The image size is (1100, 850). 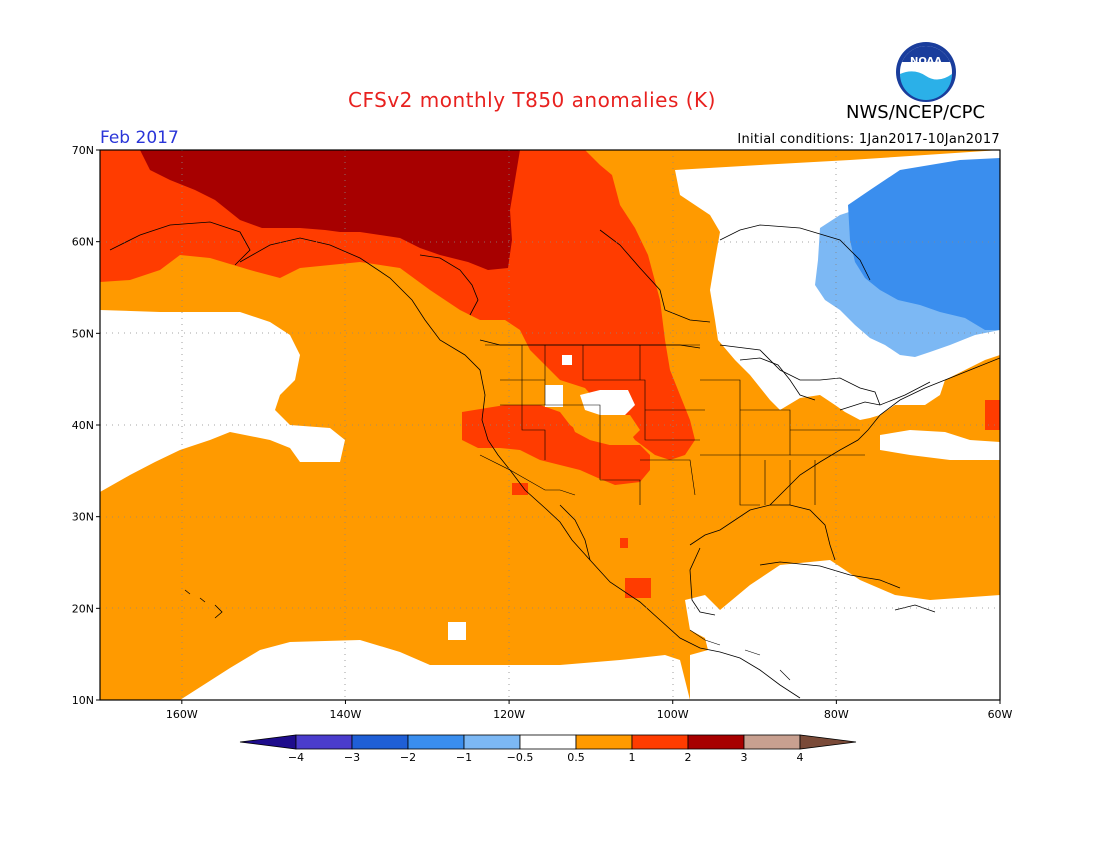 What do you see at coordinates (744, 757) in the screenshot?
I see `colorbar-label: 3` at bounding box center [744, 757].